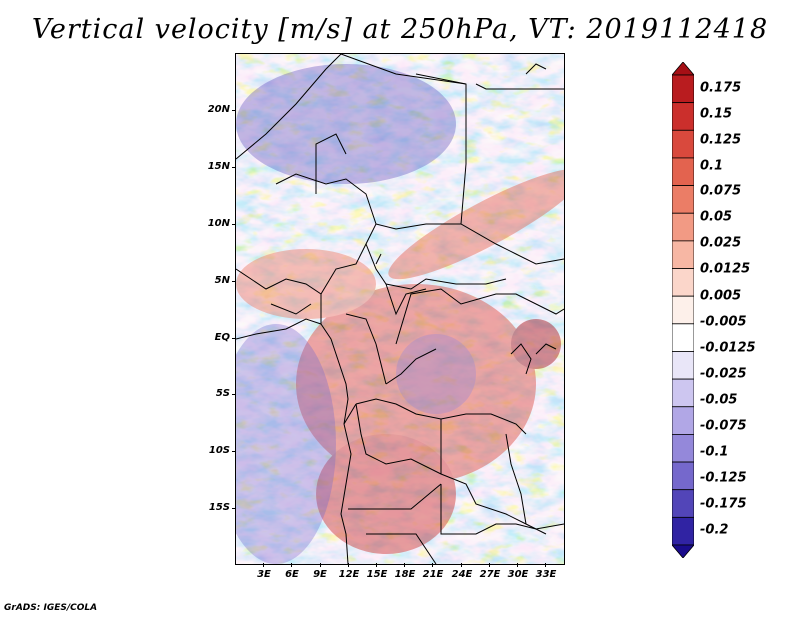 The image size is (800, 618). Describe the element at coordinates (218, 223) in the screenshot. I see `lat-label-10n: 10N` at that location.